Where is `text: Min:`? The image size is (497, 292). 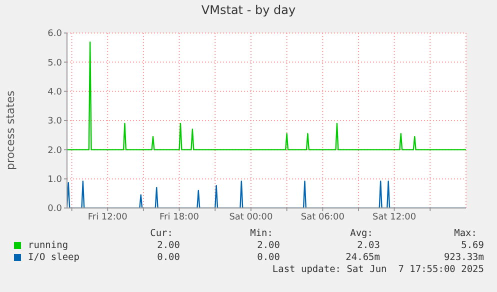 text: Min: is located at coordinates (261, 233).